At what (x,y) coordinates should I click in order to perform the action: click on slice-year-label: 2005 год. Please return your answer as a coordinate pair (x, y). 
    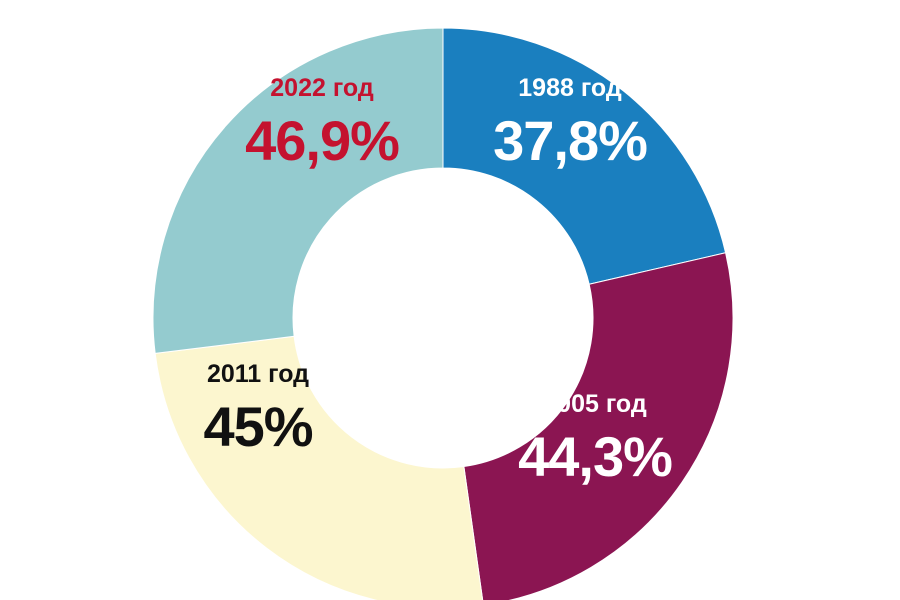
    Looking at the image, I should click on (595, 404).